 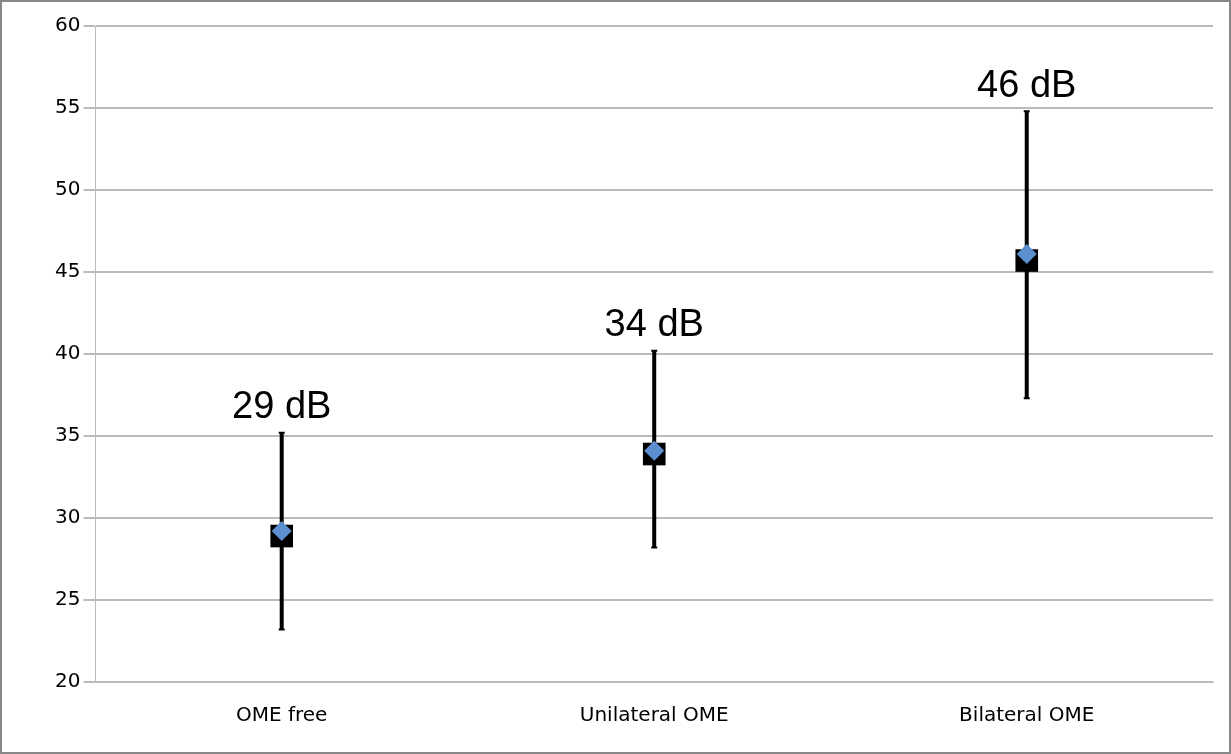 What do you see at coordinates (68, 680) in the screenshot?
I see `y-tick-label: 20` at bounding box center [68, 680].